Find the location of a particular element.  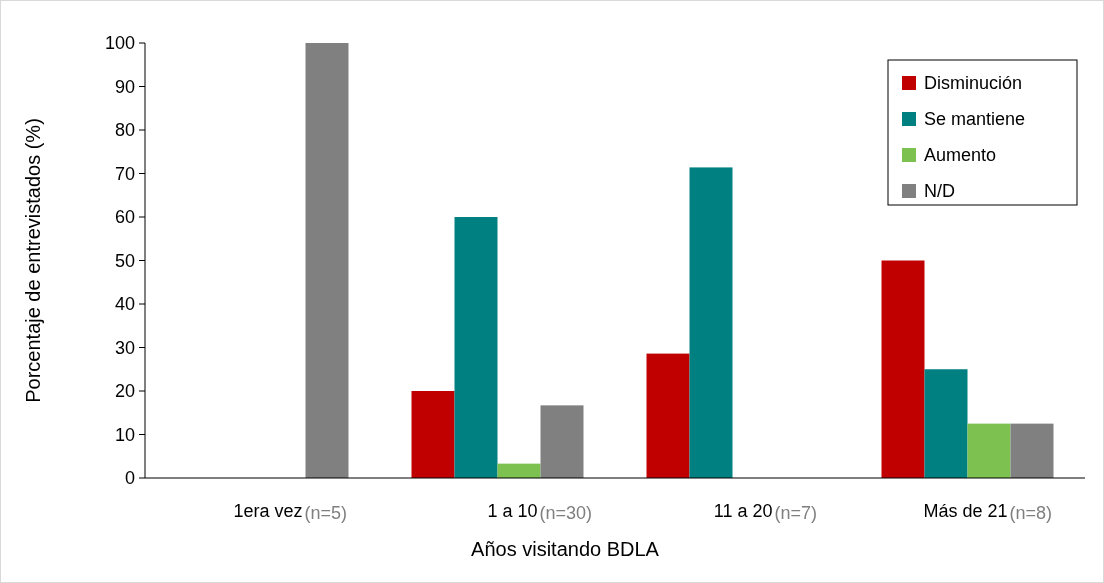

y-tick-label: 50 is located at coordinates (124, 260).